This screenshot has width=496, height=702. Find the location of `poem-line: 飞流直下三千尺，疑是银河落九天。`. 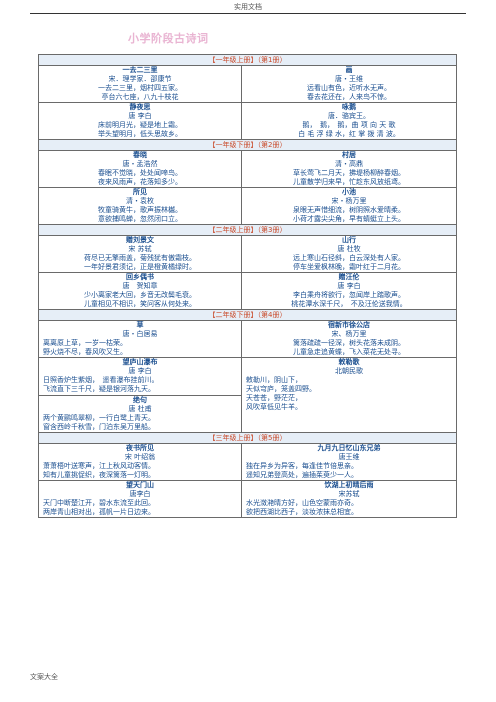

poem-line: 飞流直下三千尺，疑是银河落九天。 is located at coordinates (99, 389).